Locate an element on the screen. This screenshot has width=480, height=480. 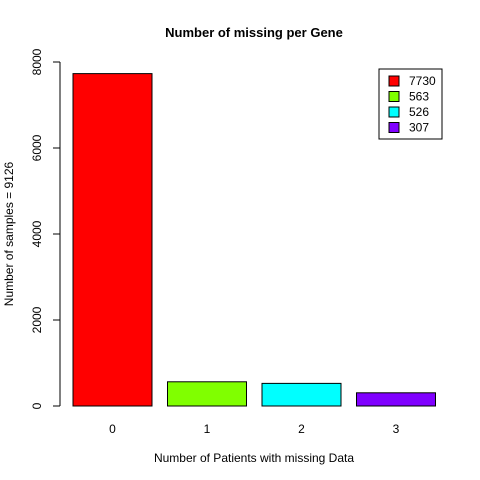
y-tick-label: 6000 is located at coordinates (37, 147).